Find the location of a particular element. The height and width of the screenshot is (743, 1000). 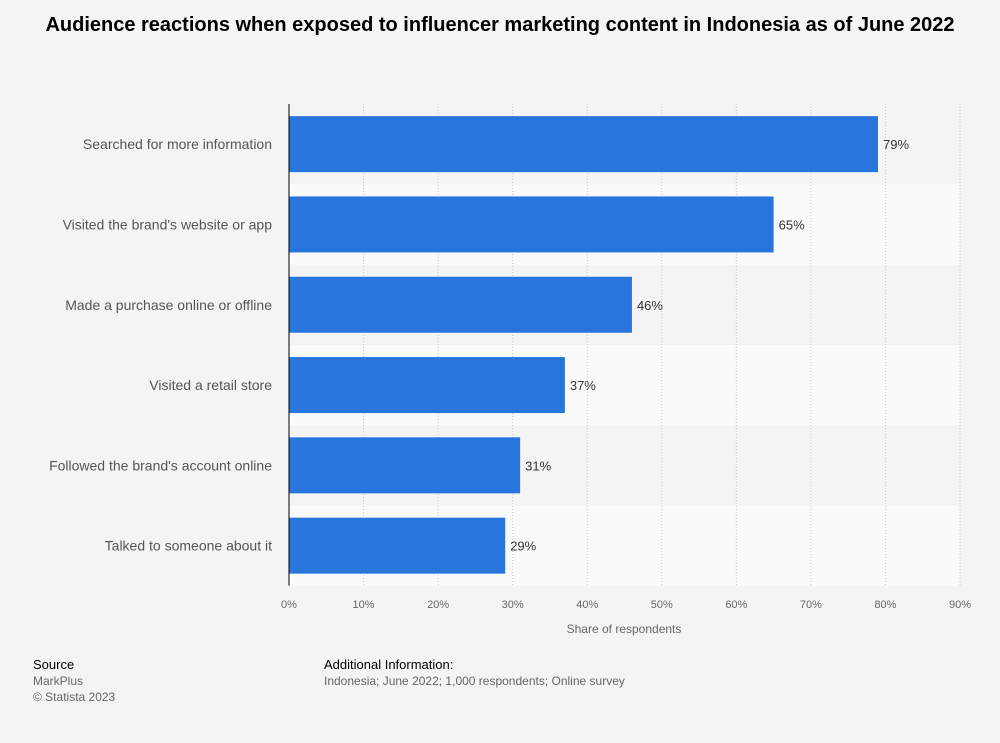

x-tick-label: 20% is located at coordinates (438, 605).